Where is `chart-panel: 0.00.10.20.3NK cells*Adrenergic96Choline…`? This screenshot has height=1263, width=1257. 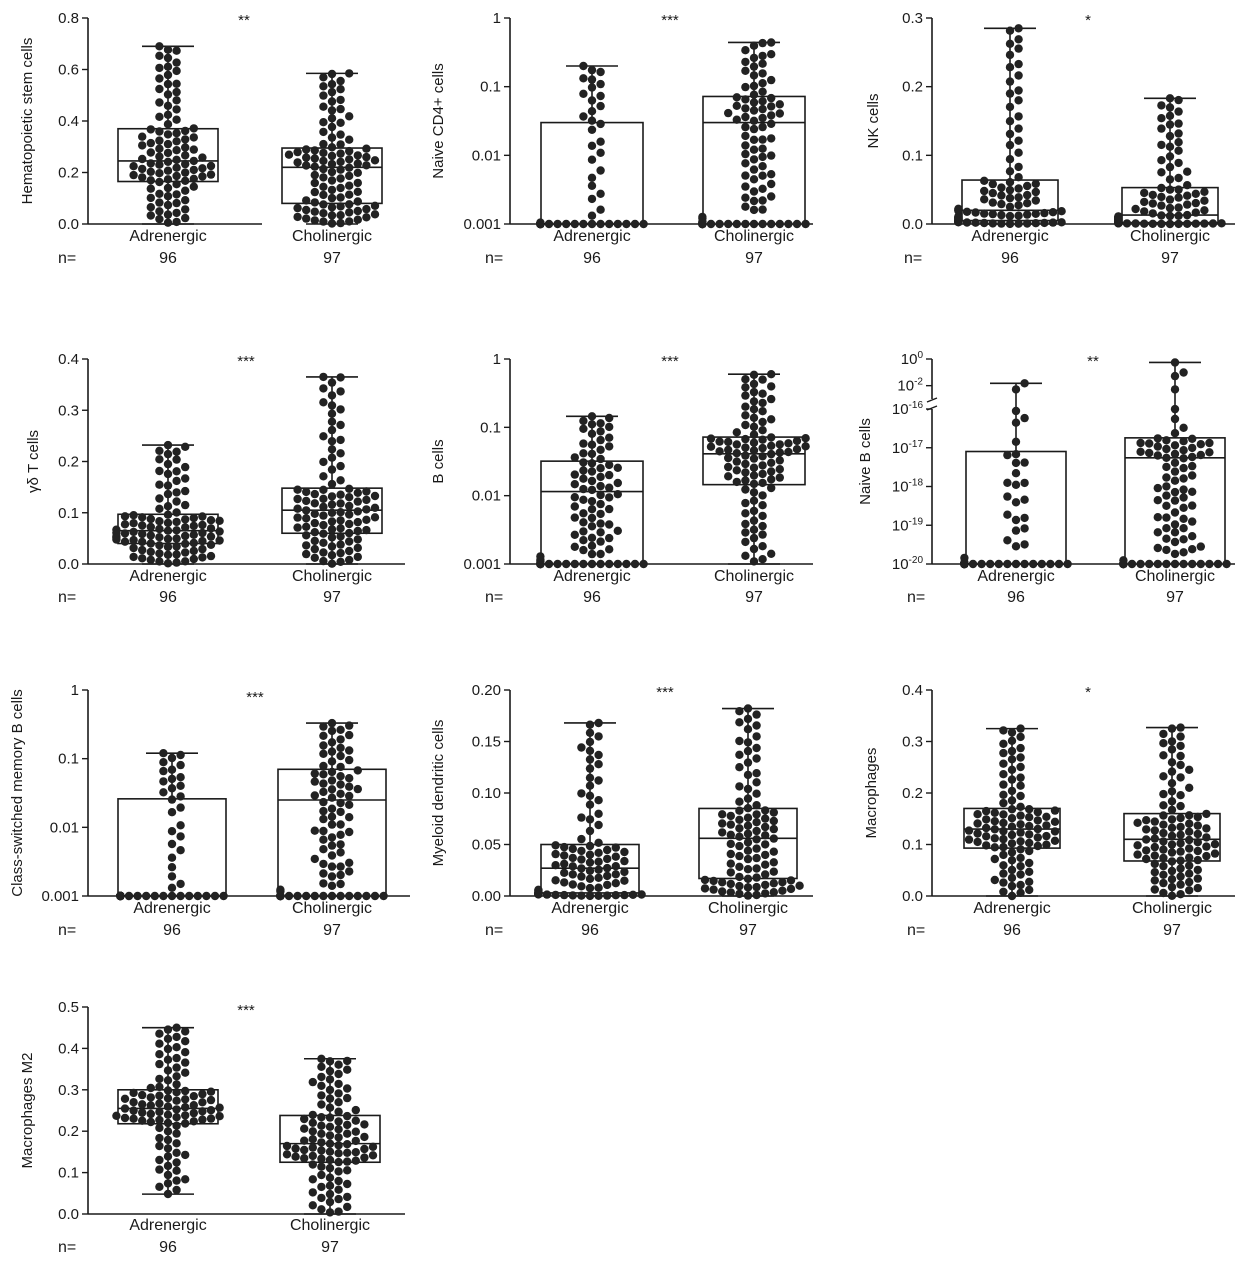
chart-panel: 0.00.10.20.3NK cells*Adrenergic96Choline… is located at coordinates (1050, 138).